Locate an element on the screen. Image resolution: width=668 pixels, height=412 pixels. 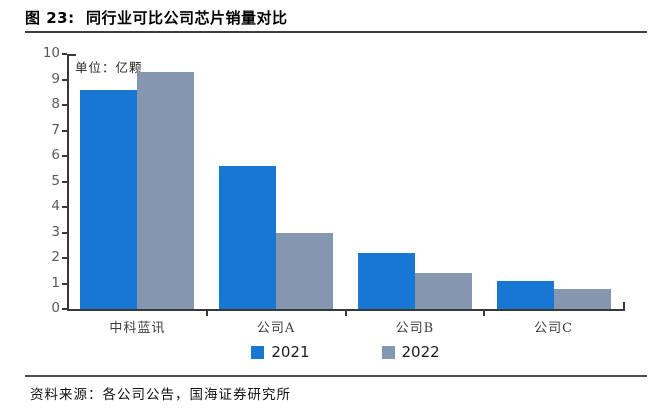
y-axis-line is located at coordinates (68, 182).